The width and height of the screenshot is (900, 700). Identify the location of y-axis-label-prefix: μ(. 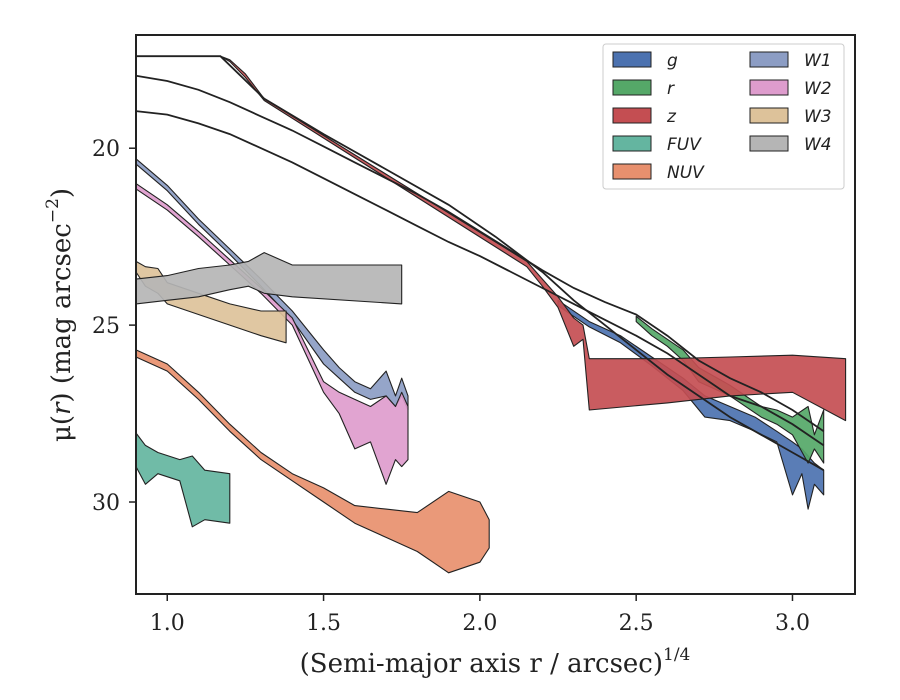
(62, 428).